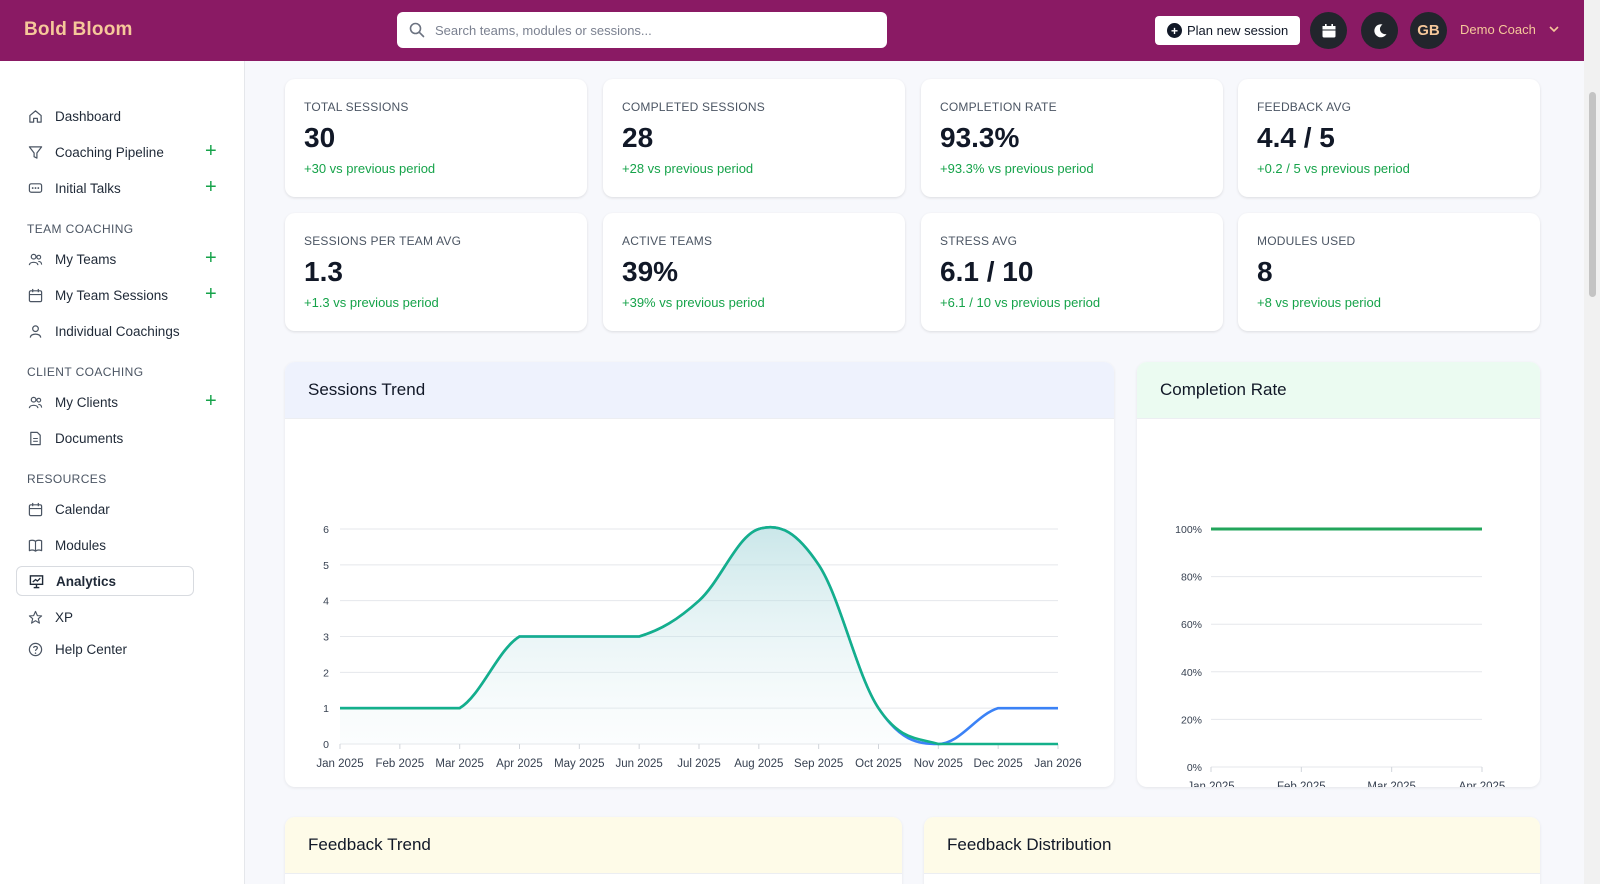 The image size is (1600, 884). What do you see at coordinates (417, 30) in the screenshot?
I see `search-icon` at bounding box center [417, 30].